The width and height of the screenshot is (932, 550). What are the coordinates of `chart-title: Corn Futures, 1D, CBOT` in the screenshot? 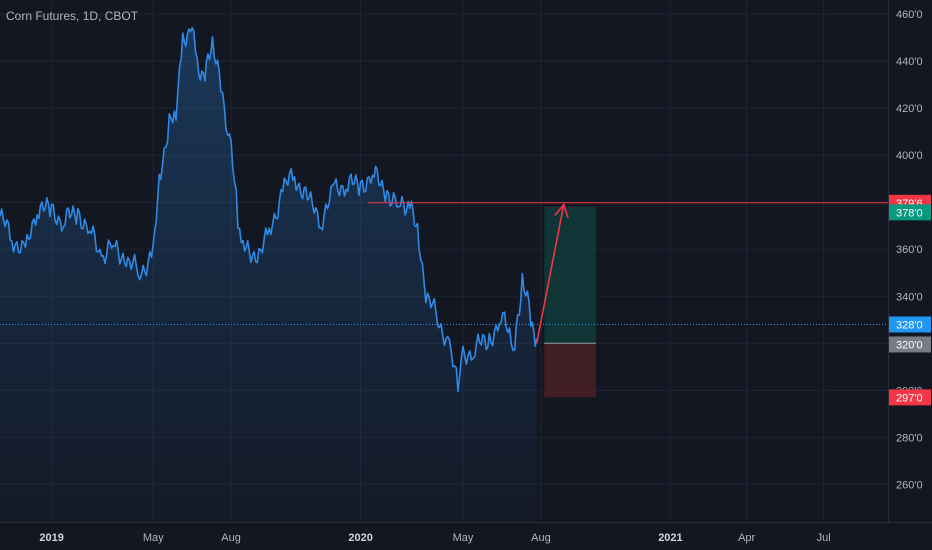 It's located at (72, 16).